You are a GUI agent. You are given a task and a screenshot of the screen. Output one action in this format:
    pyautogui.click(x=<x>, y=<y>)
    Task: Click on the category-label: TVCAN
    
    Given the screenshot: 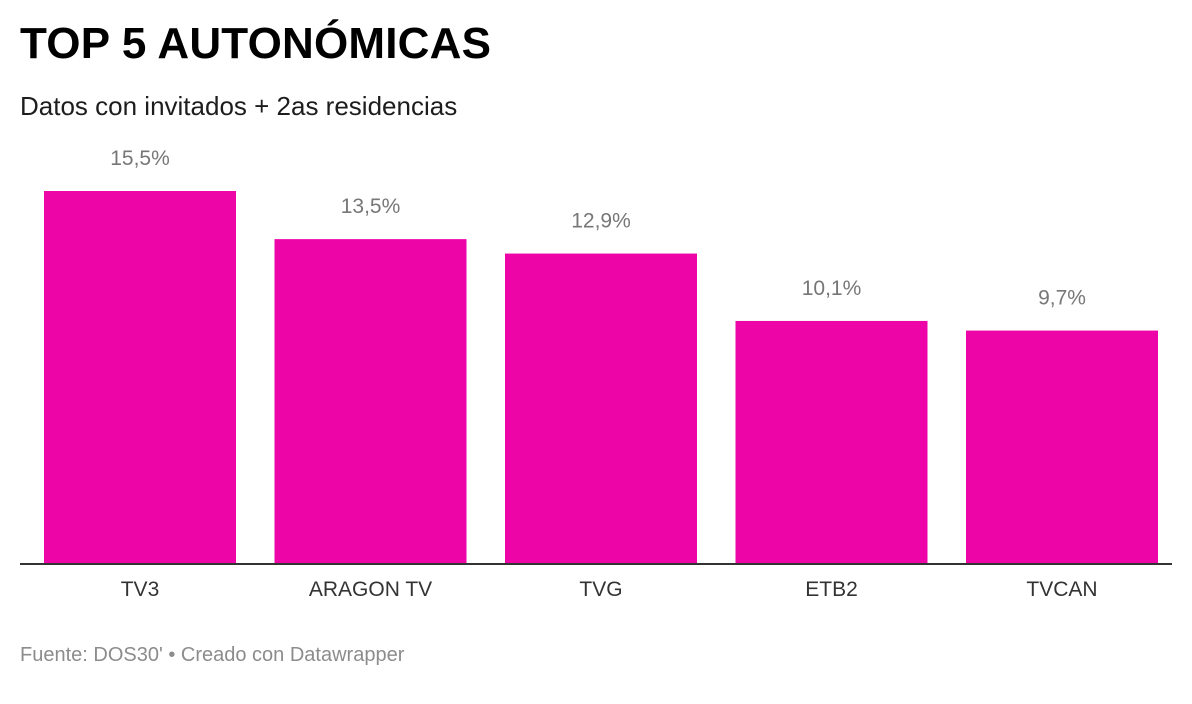 What is the action you would take?
    pyautogui.click(x=1061, y=589)
    